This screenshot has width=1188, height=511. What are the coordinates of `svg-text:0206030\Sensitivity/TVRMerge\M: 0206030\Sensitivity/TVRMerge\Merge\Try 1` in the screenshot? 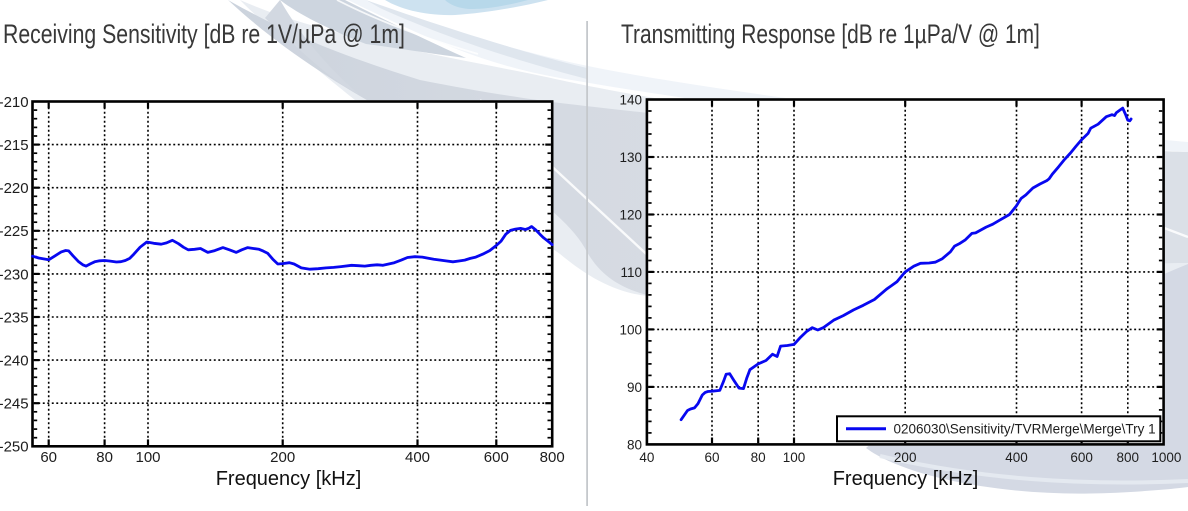 It's located at (1025, 428).